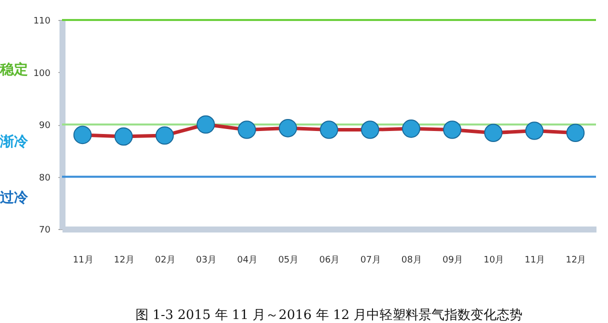 This screenshot has width=608, height=323. I want to click on y-tick-label: 100, so click(42, 73).